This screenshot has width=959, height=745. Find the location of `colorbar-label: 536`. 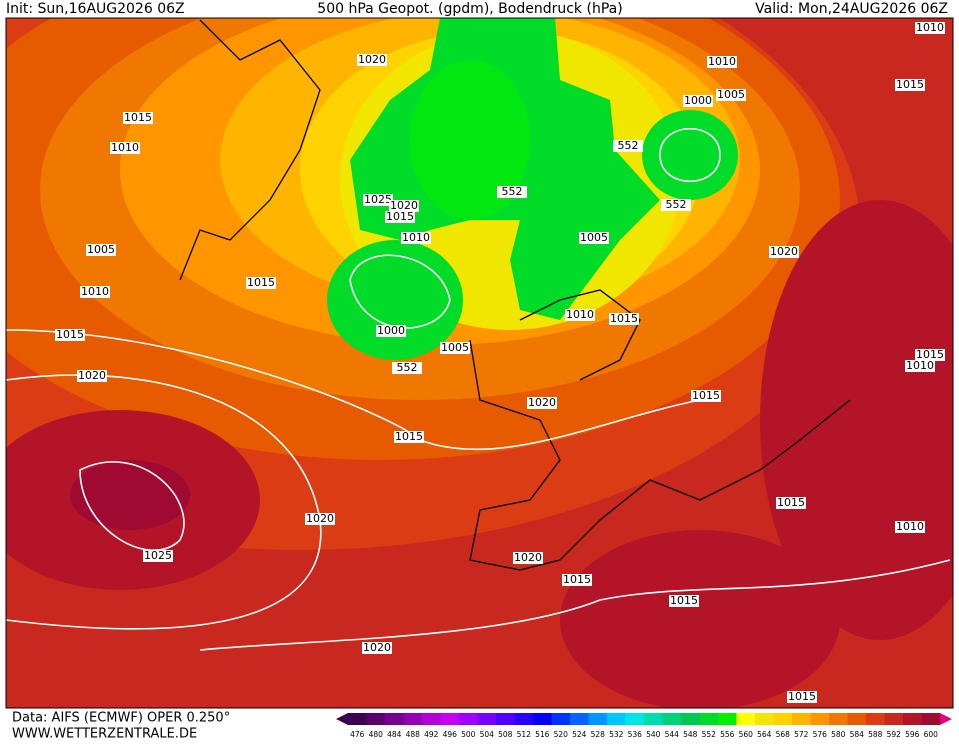

colorbar-label: 536 is located at coordinates (635, 734).